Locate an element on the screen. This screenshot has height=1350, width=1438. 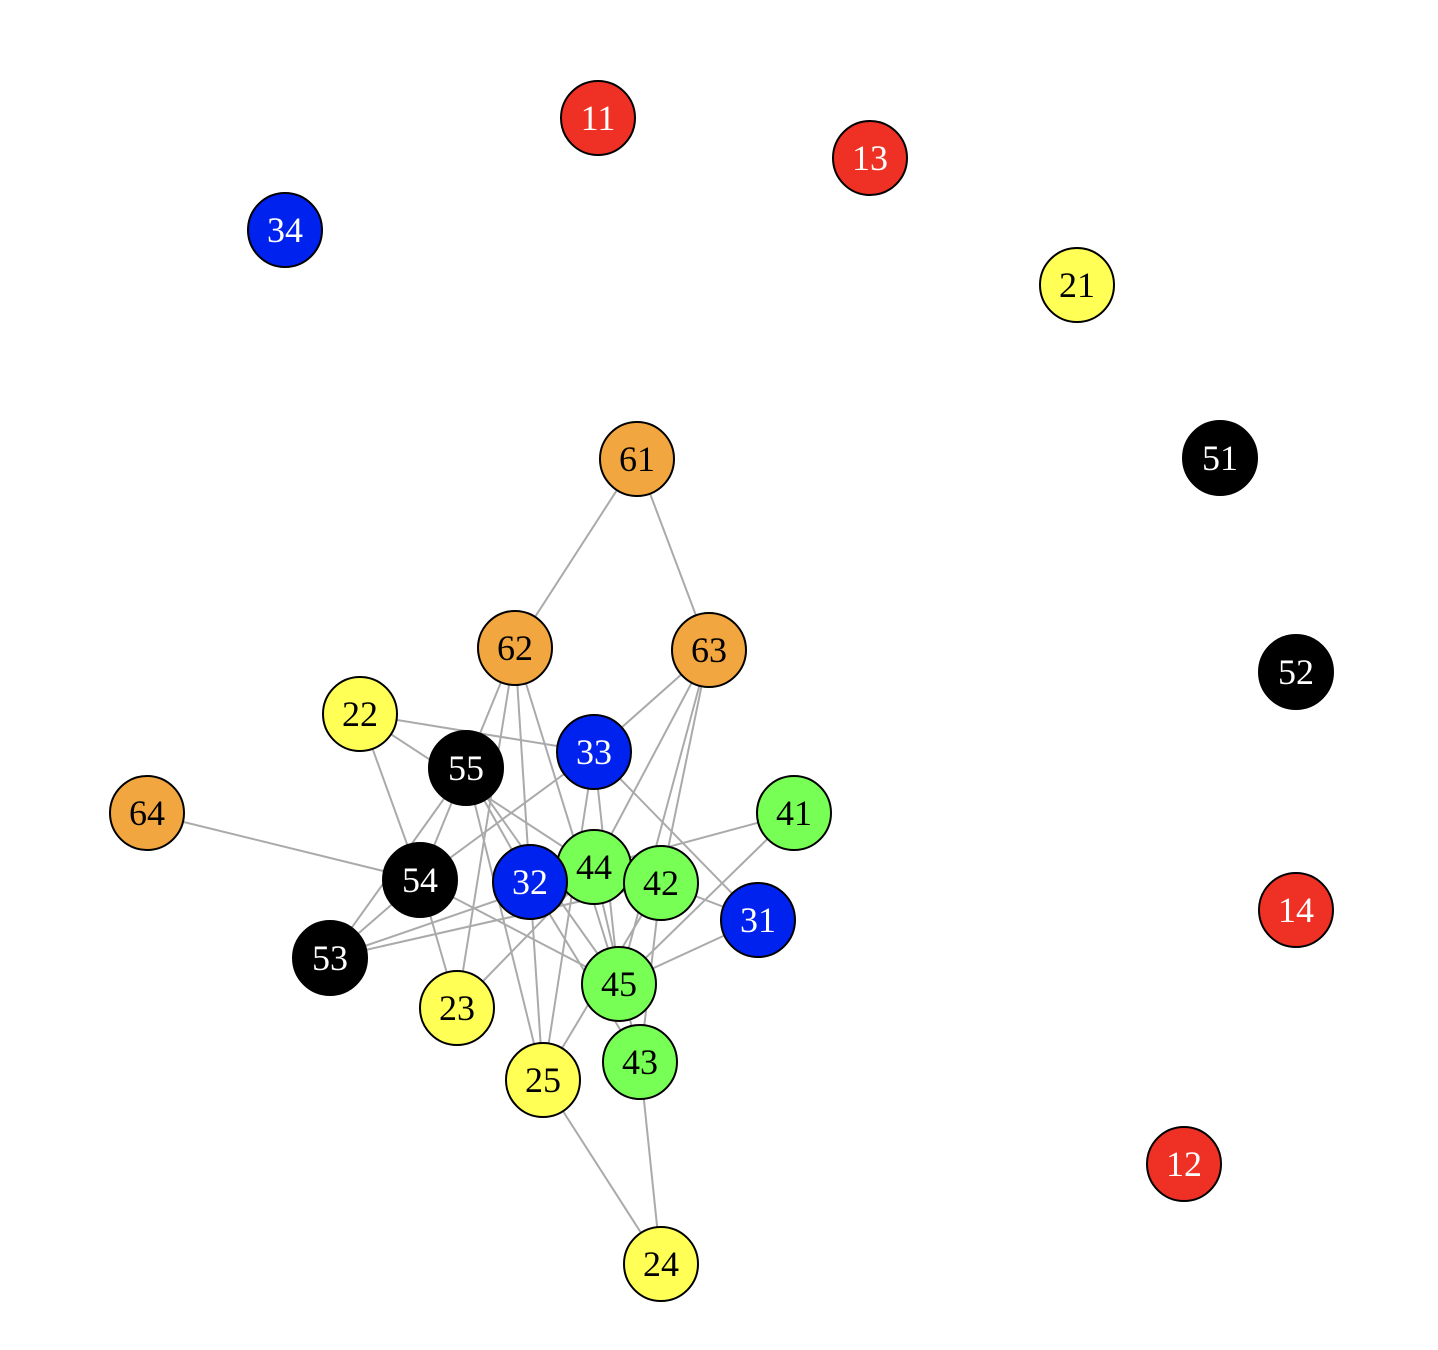
node-label: 42 is located at coordinates (661, 883).